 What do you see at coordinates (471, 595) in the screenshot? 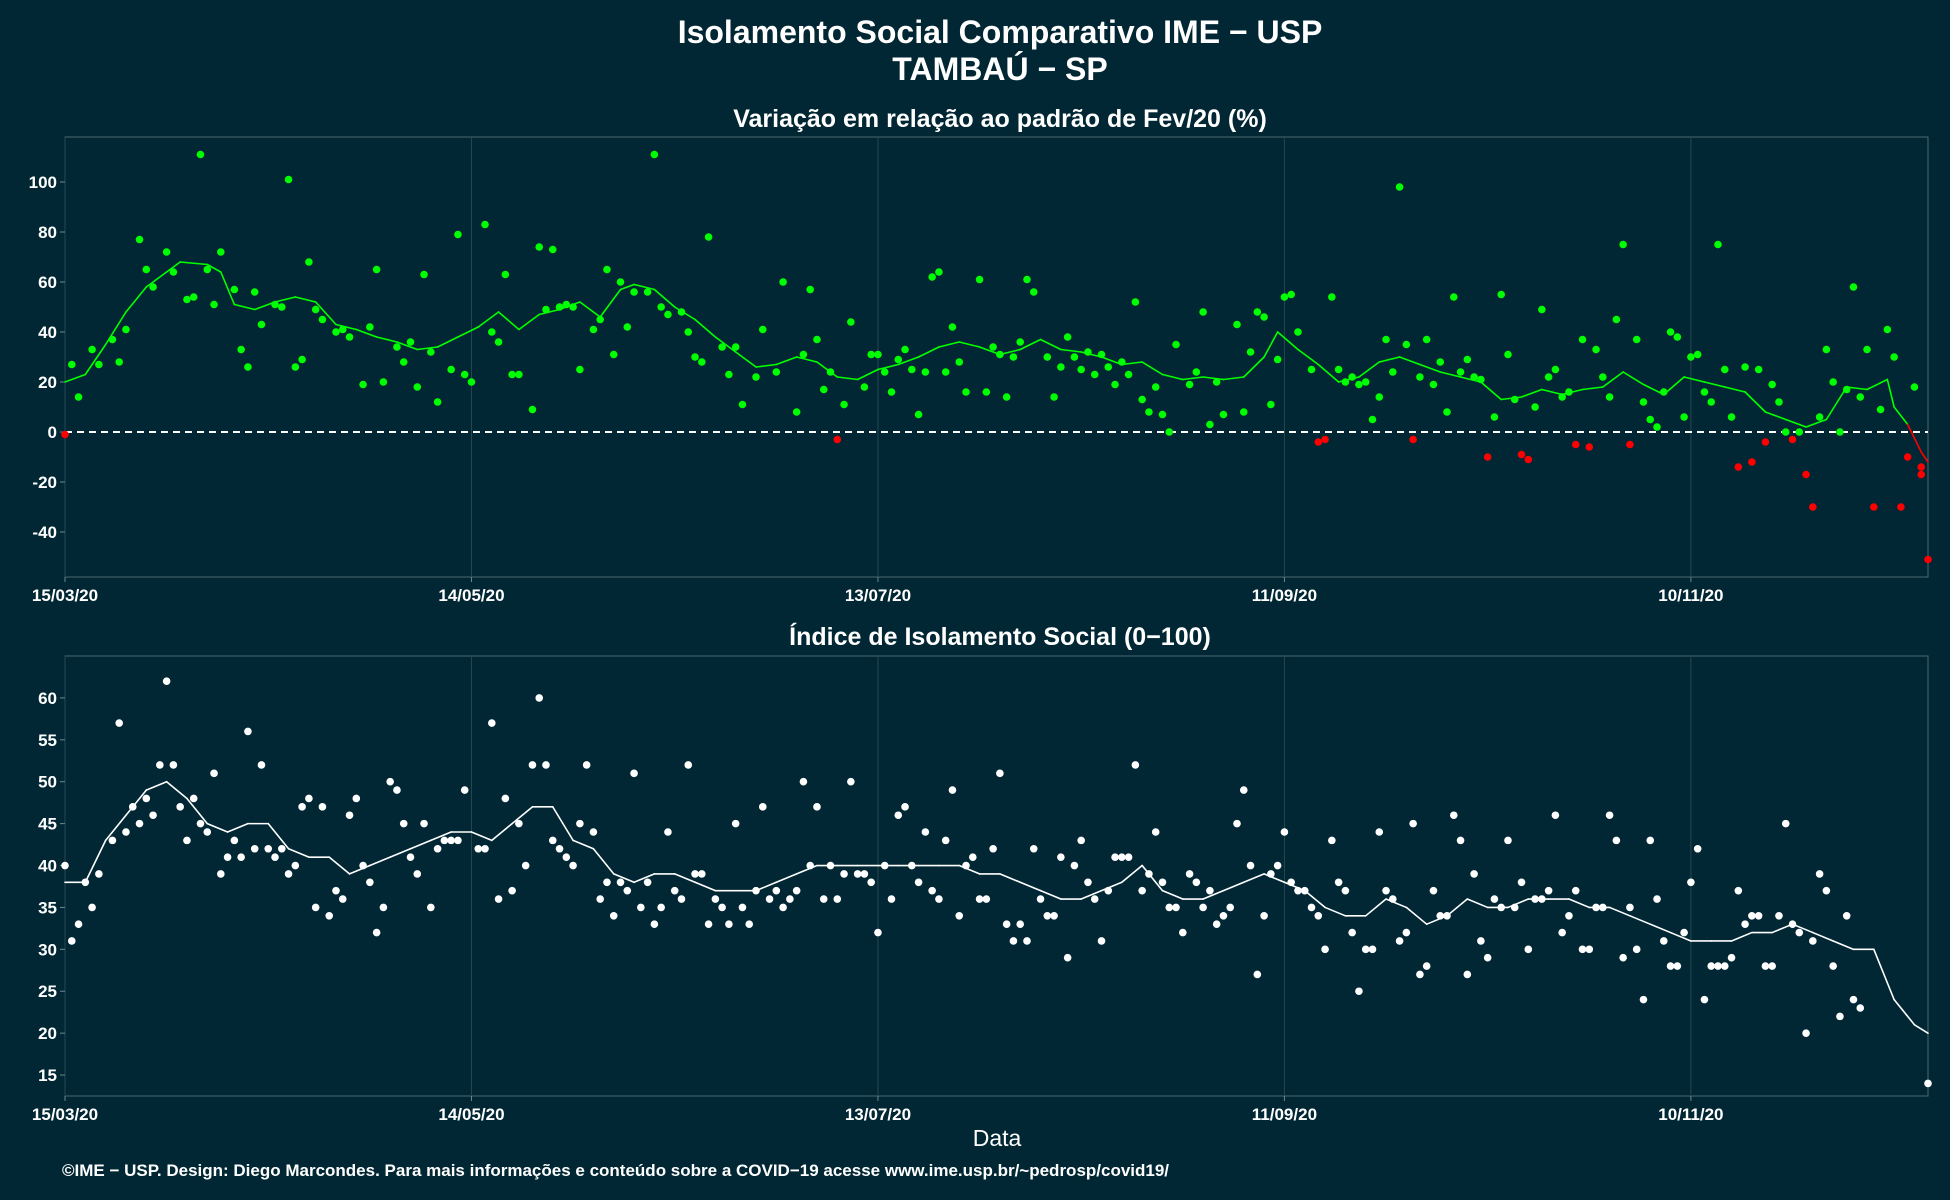
I see `x-tick-label: 14/05/20` at bounding box center [471, 595].